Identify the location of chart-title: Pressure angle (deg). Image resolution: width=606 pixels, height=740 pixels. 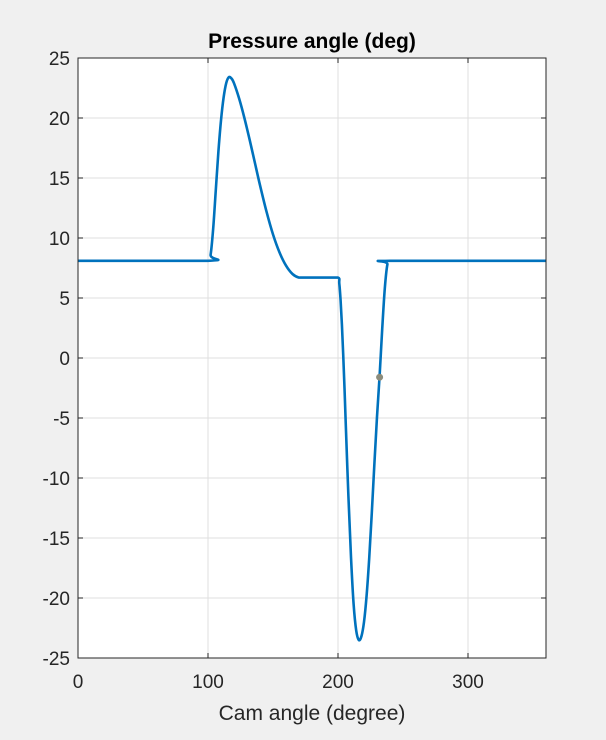
(312, 41).